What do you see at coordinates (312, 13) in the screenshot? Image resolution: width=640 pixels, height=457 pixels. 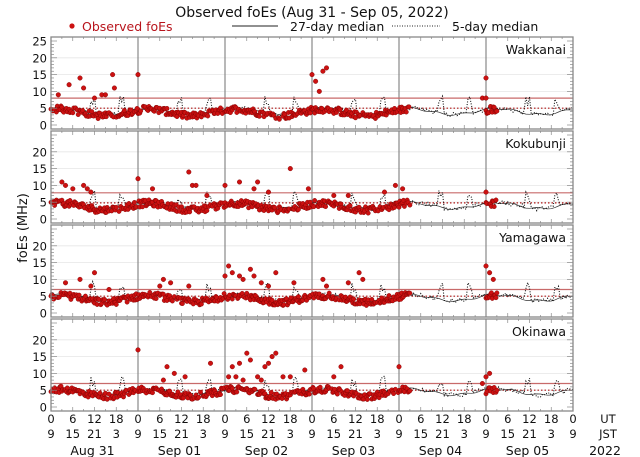 I see `chart-title: Observed foEs (Aug 31 - Sep 05, 2022)` at bounding box center [312, 13].